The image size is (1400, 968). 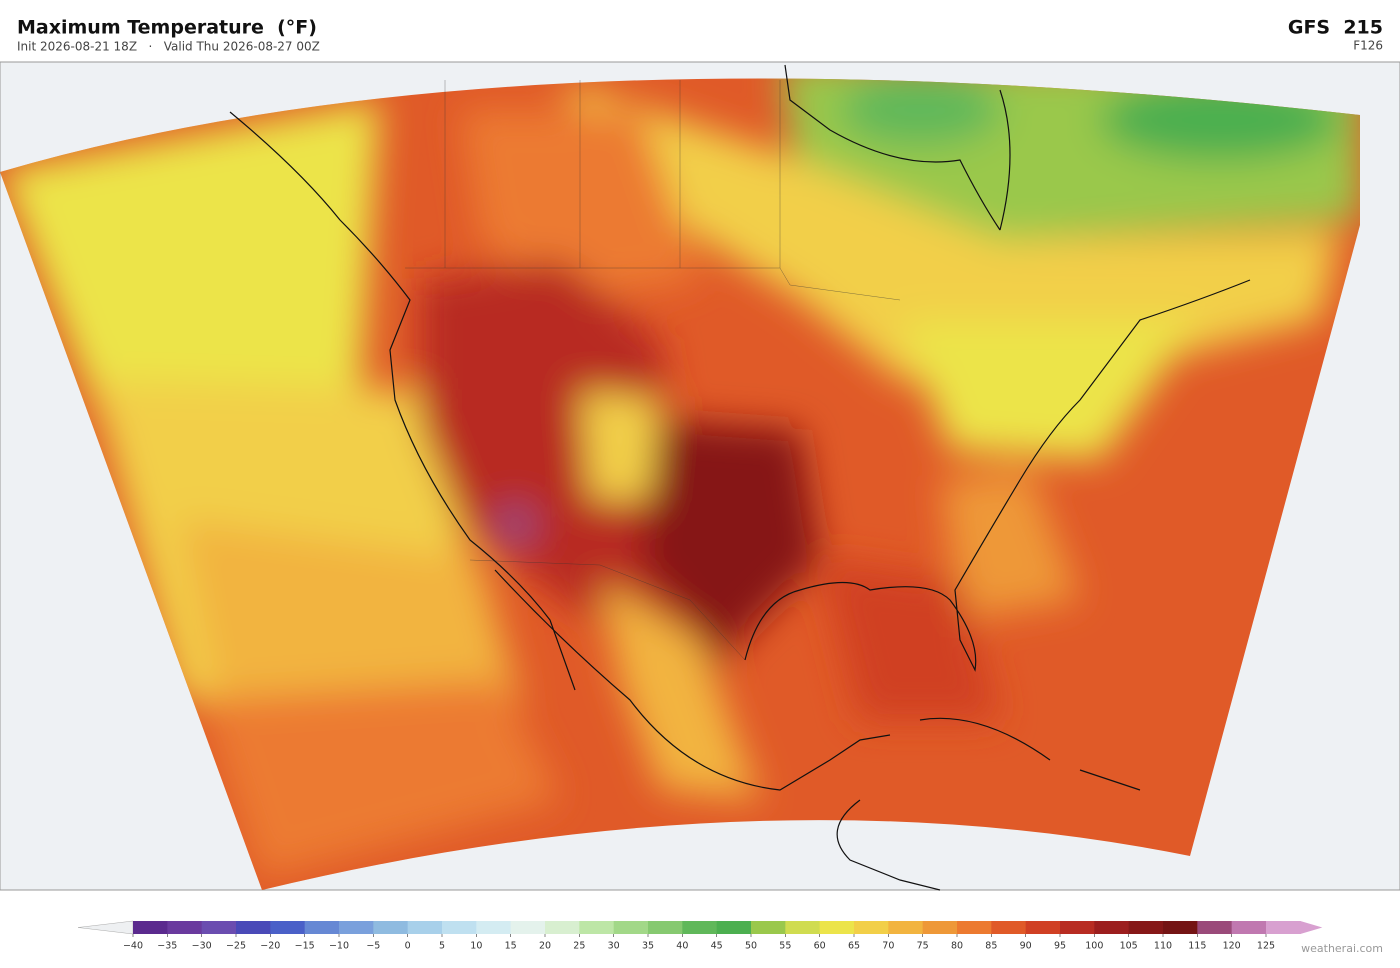 I want to click on colorbar-tick-label: 70, so click(x=888, y=946).